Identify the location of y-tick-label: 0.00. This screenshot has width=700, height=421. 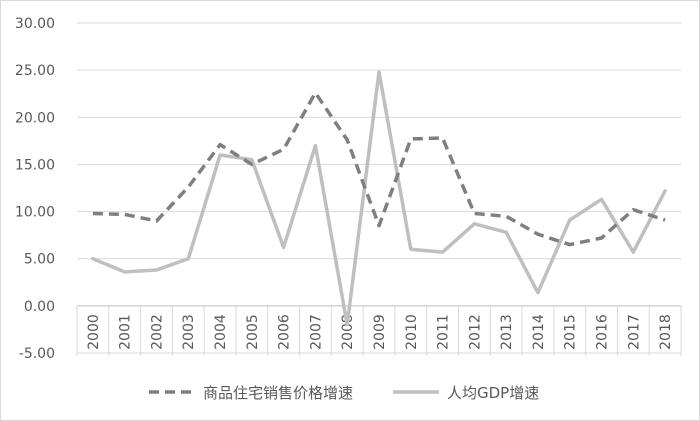
(39, 307).